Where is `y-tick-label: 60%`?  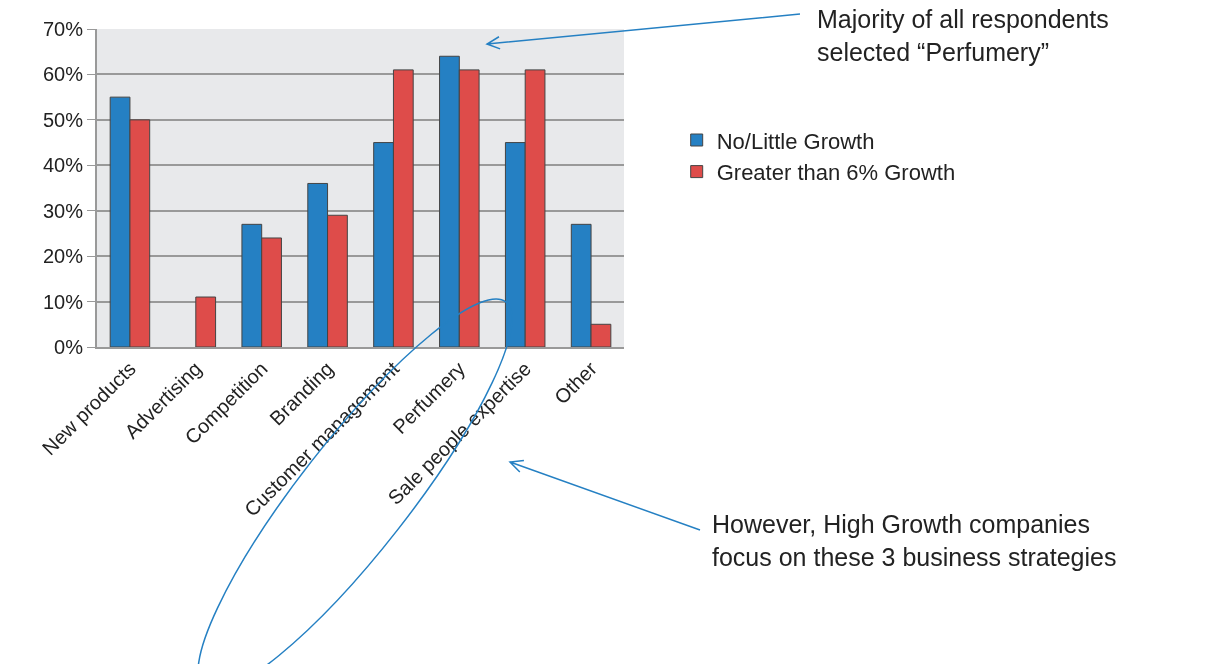
y-tick-label: 60% is located at coordinates (63, 74).